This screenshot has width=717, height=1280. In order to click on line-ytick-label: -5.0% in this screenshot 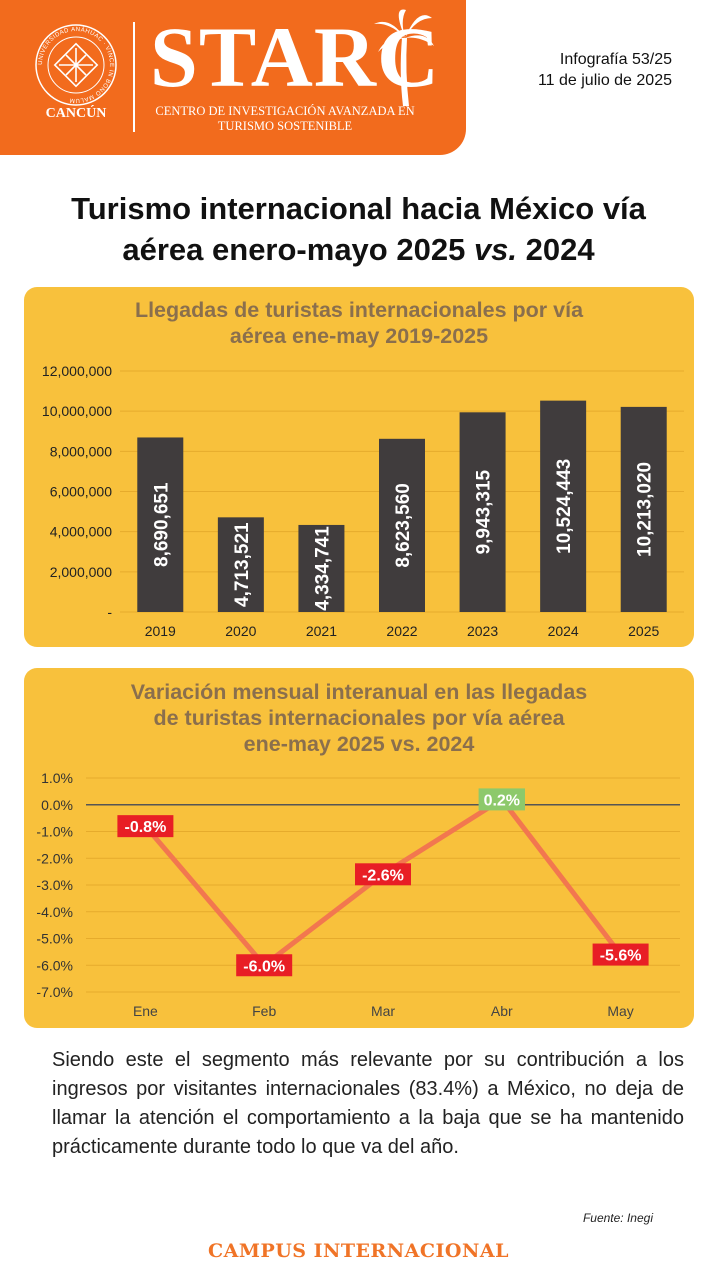, I will do `click(54, 939)`.